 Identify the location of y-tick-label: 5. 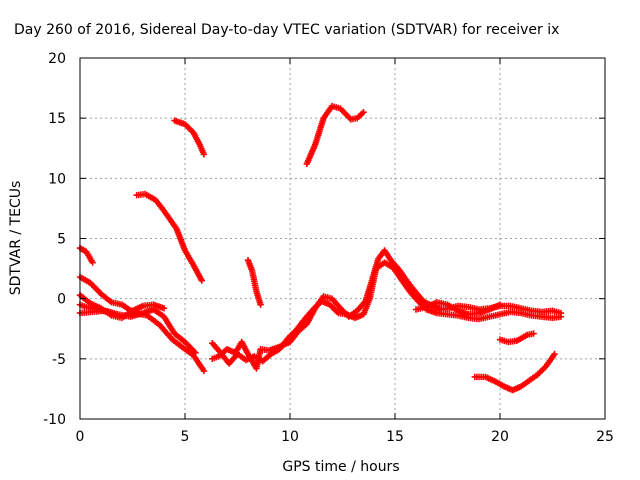
(61, 240).